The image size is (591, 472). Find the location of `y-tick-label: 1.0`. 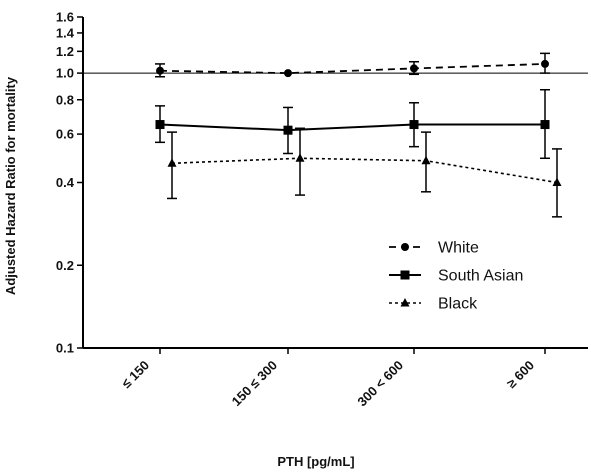

y-tick-label: 1.0 is located at coordinates (65, 73).